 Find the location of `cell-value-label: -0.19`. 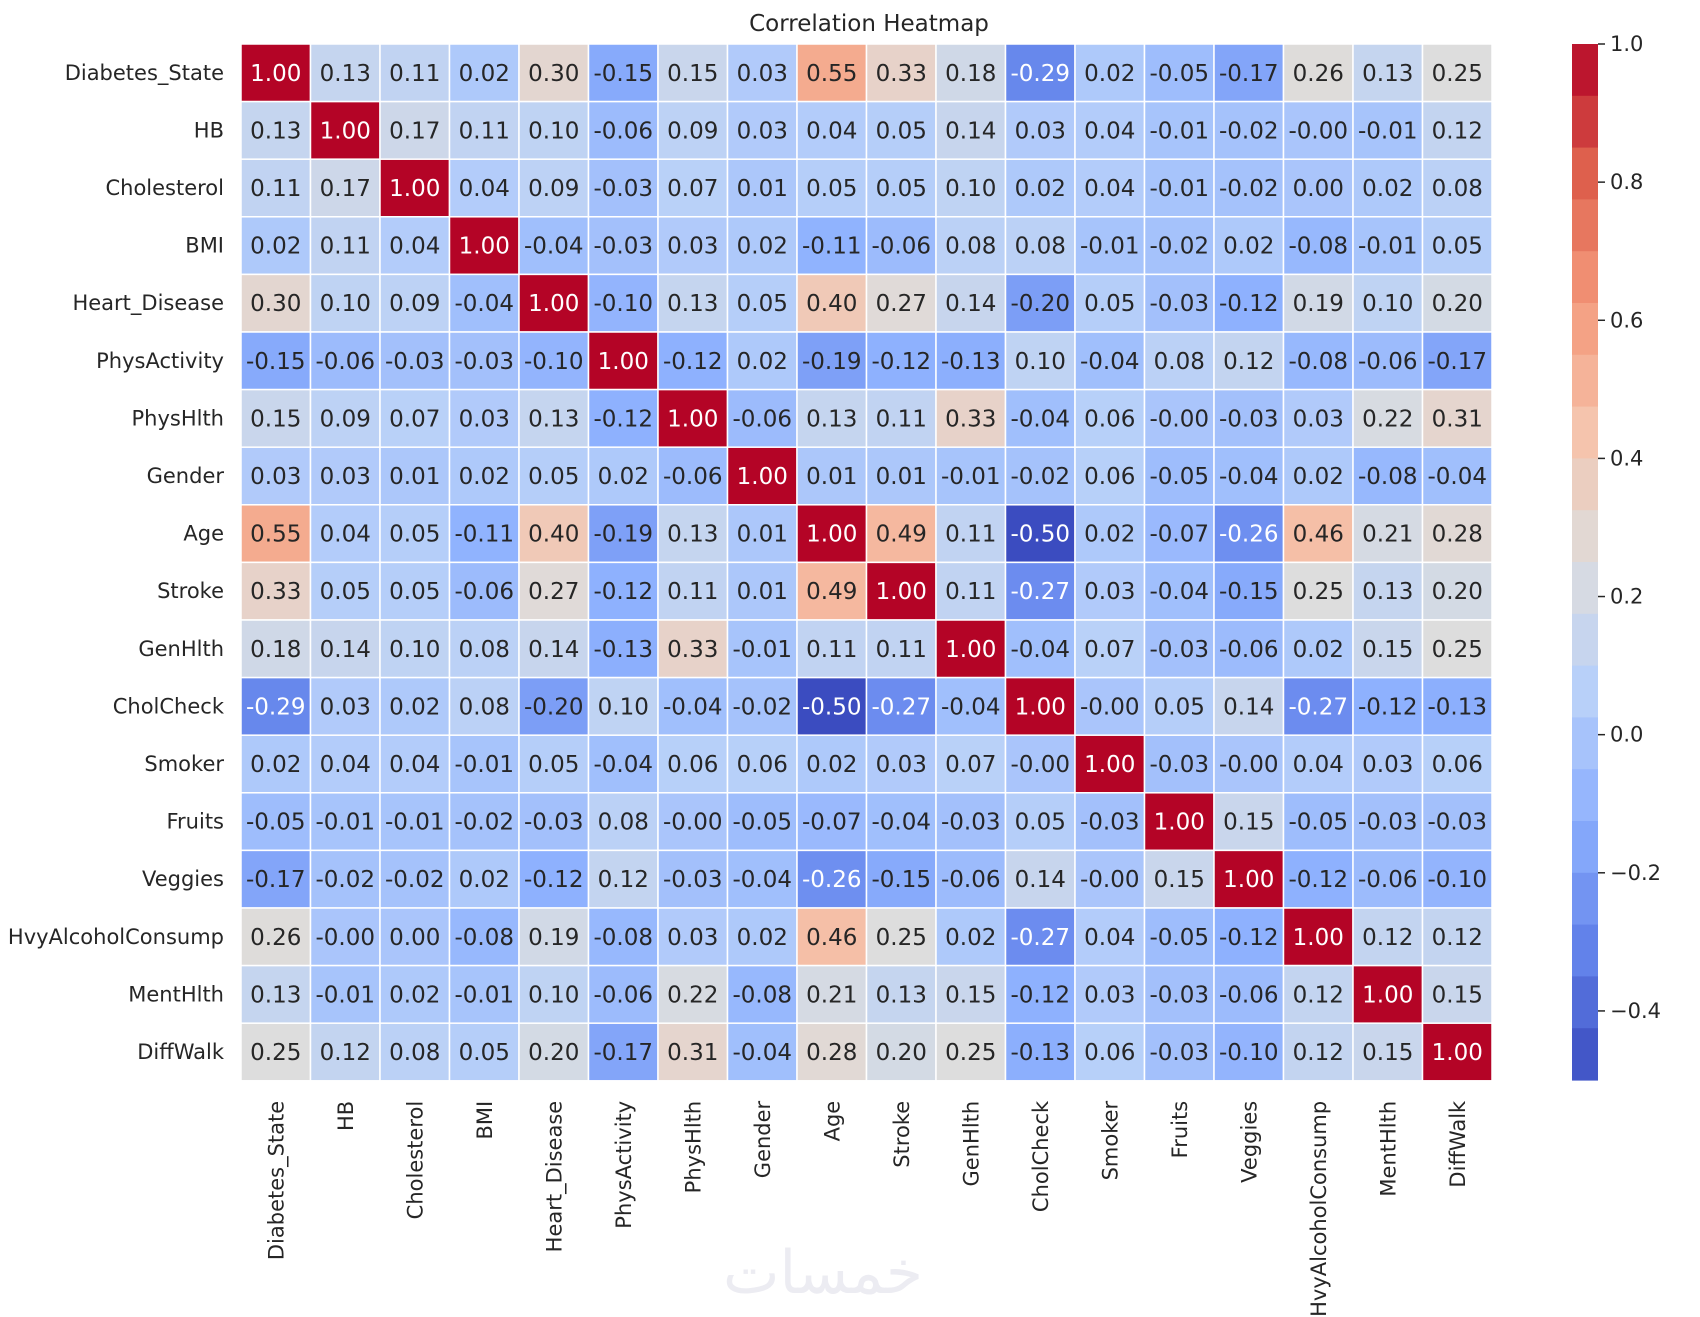

cell-value-label: -0.19 is located at coordinates (832, 362).